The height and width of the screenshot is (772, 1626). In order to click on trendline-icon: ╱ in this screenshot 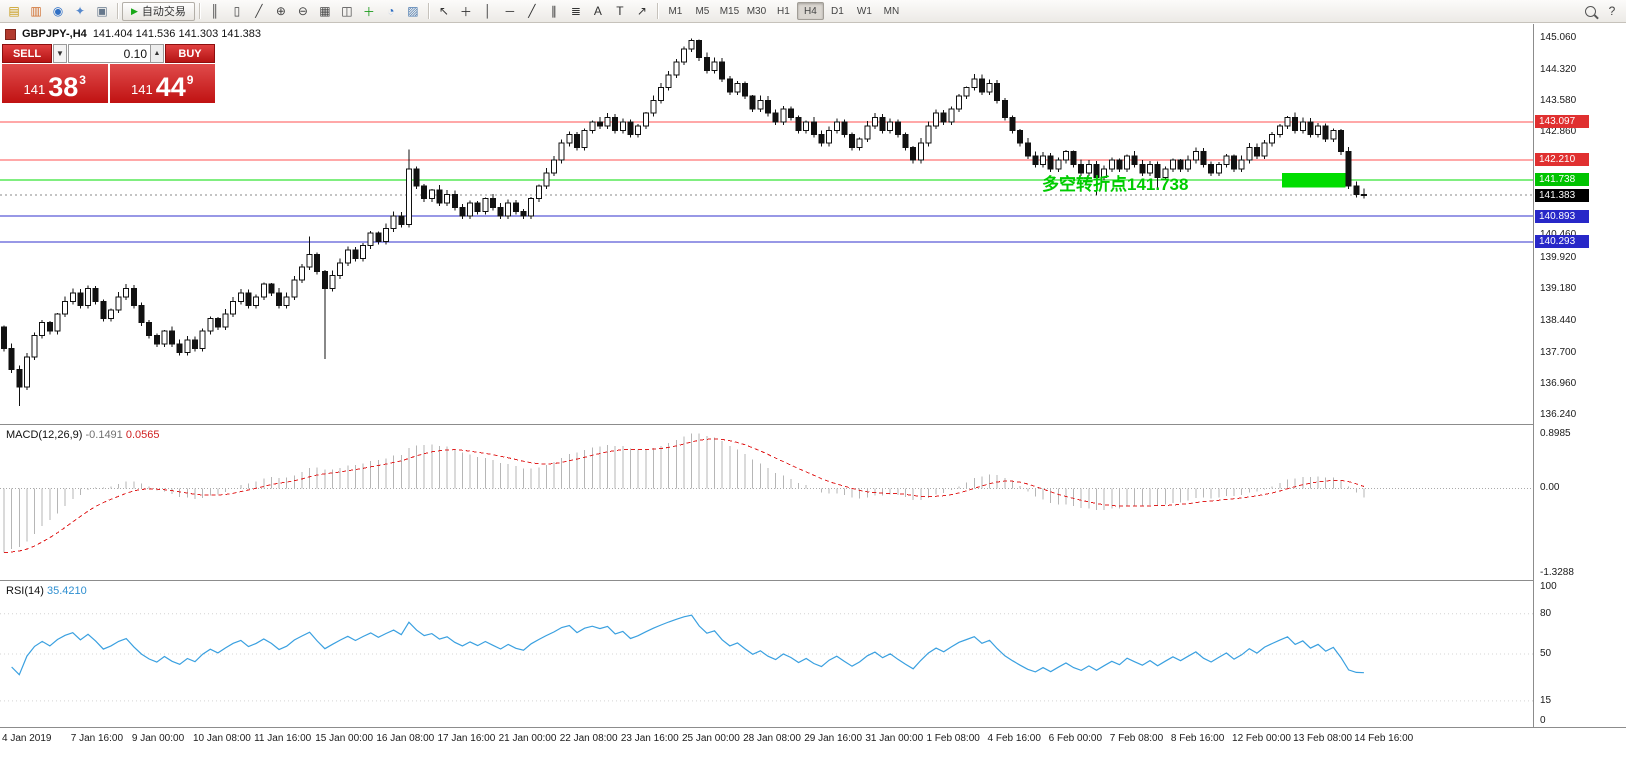, I will do `click(532, 11)`.